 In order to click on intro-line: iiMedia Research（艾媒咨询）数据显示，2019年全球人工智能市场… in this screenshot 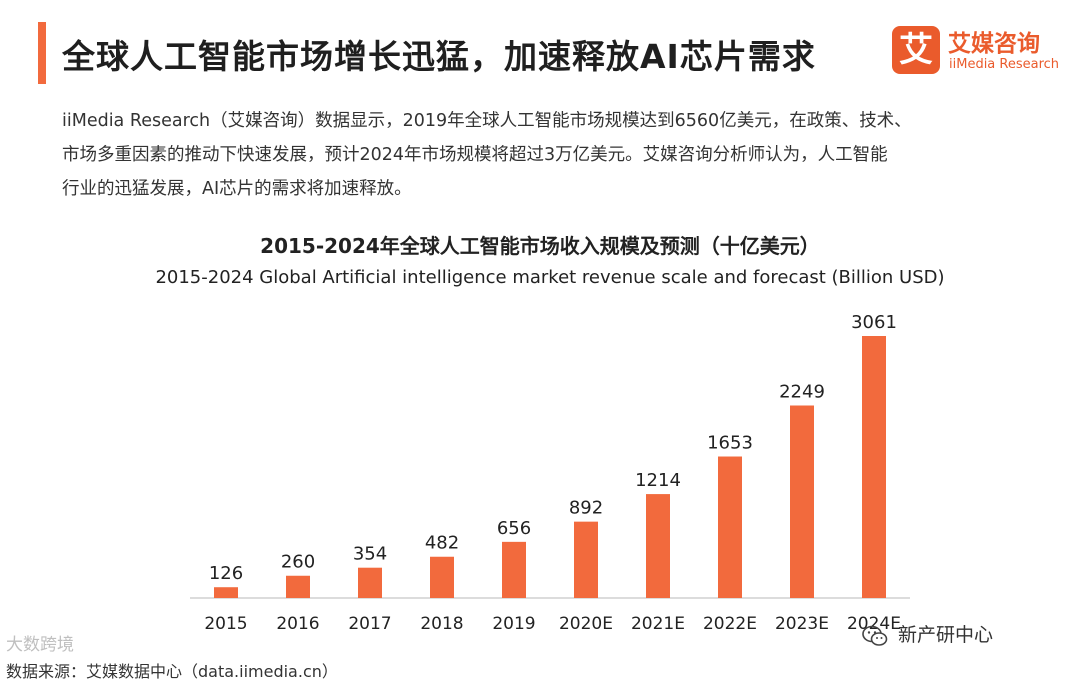, I will do `click(487, 121)`.